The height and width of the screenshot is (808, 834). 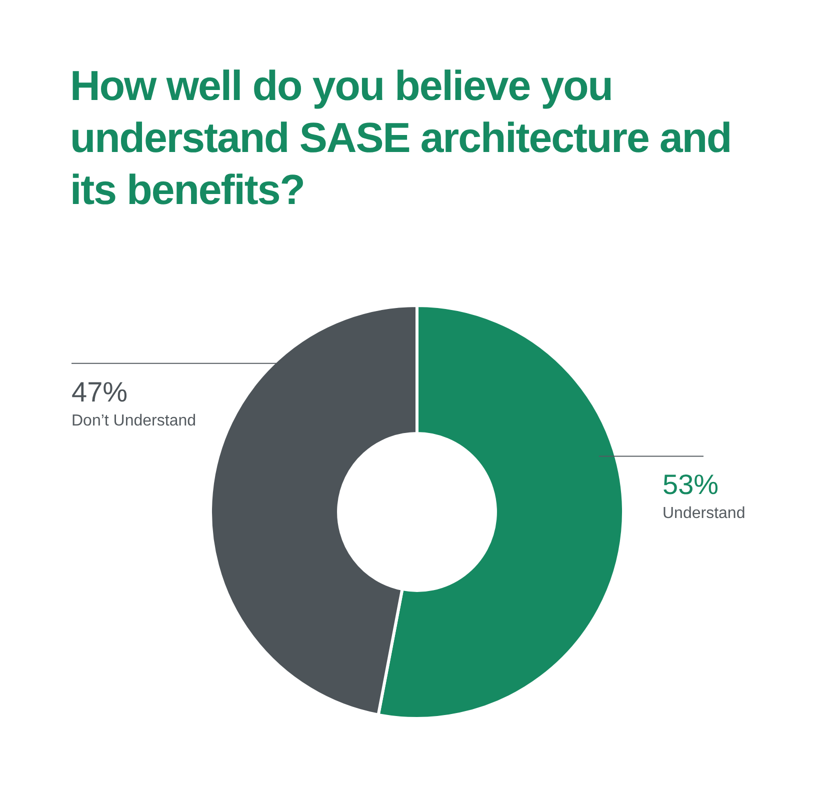 I want to click on data-label: 47%, so click(x=100, y=392).